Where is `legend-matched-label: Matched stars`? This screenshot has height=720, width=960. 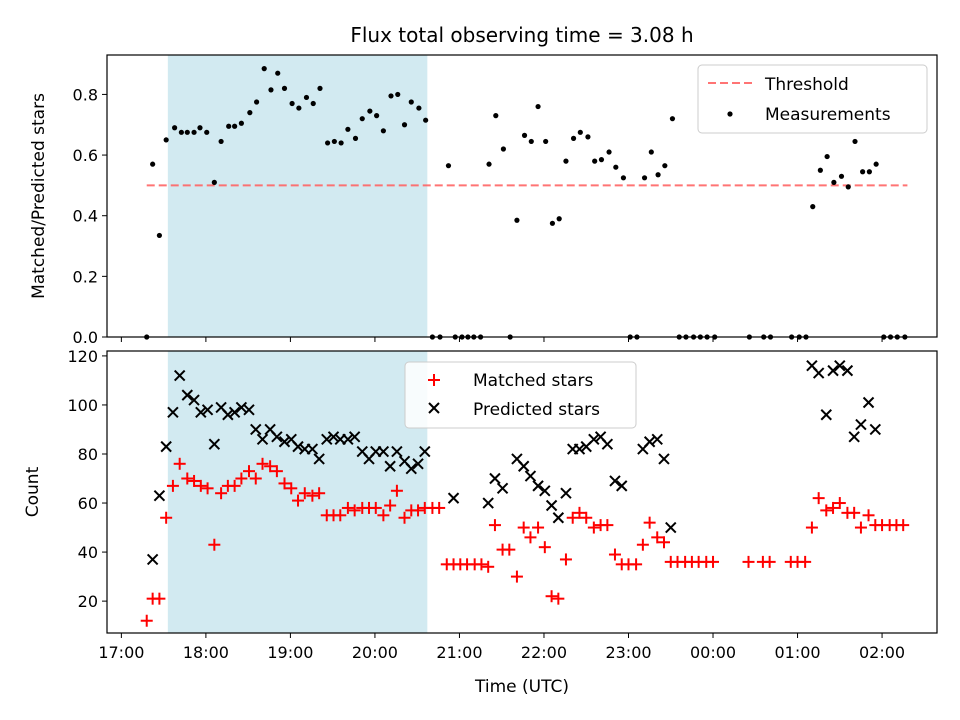
legend-matched-label: Matched stars is located at coordinates (533, 381).